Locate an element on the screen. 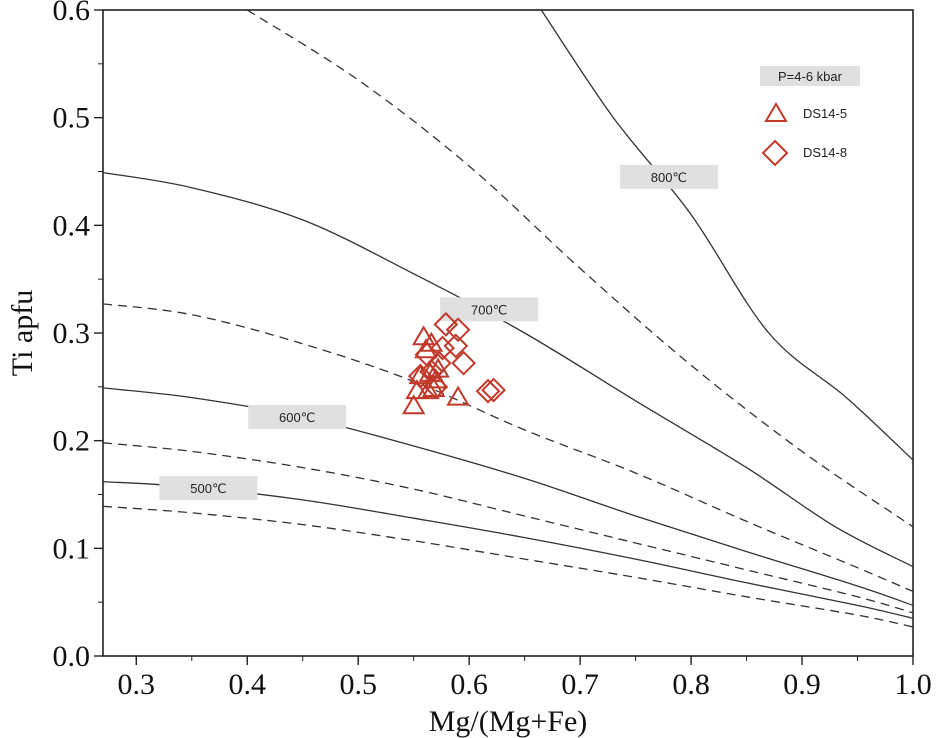  legend-label-ds14-5: DS14-5 is located at coordinates (825, 113).